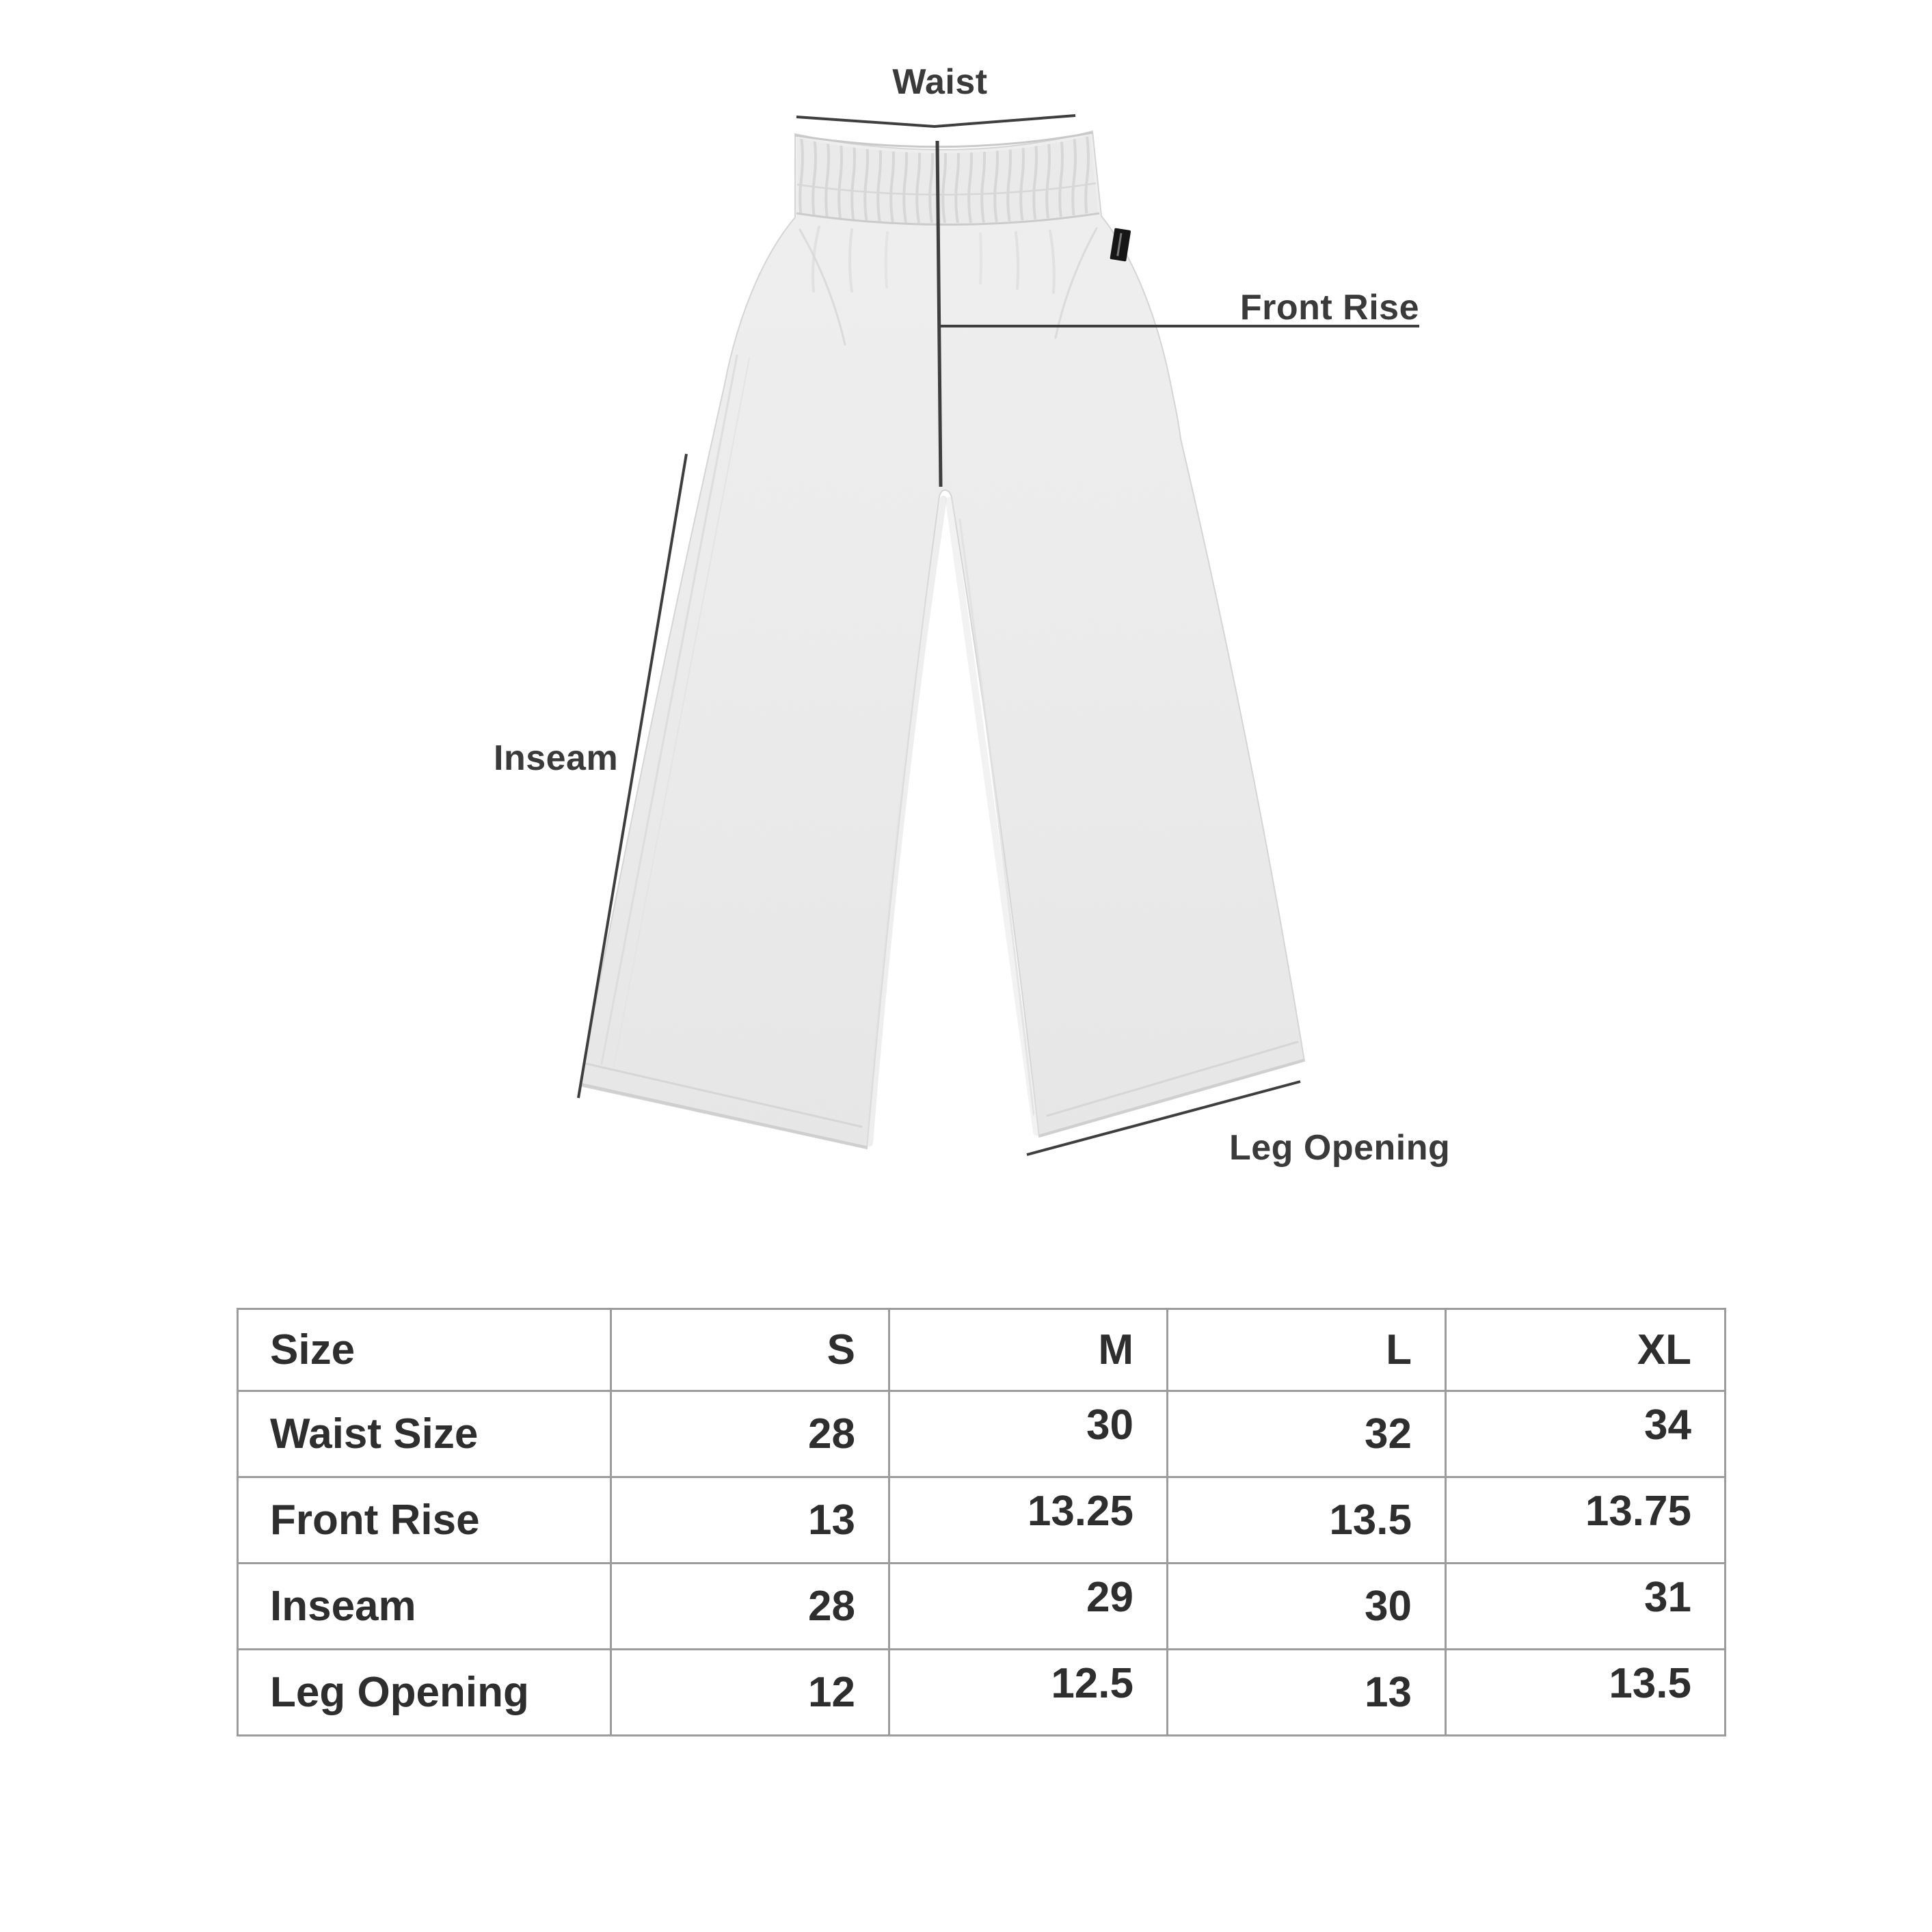  What do you see at coordinates (632, 776) in the screenshot?
I see `inseam-measure-line` at bounding box center [632, 776].